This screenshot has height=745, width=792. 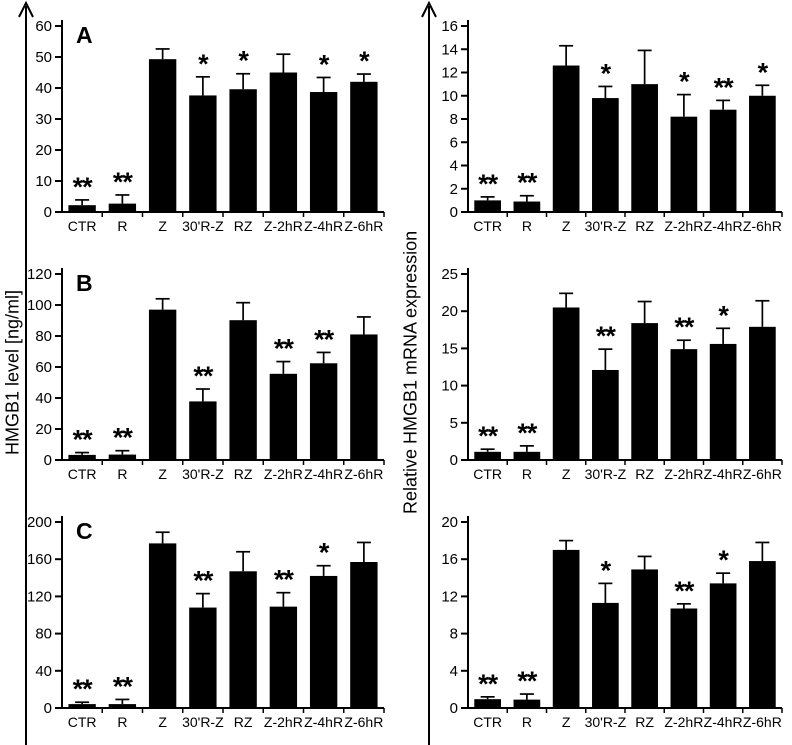 I want to click on y-tick-label: 160, so click(x=40, y=559).